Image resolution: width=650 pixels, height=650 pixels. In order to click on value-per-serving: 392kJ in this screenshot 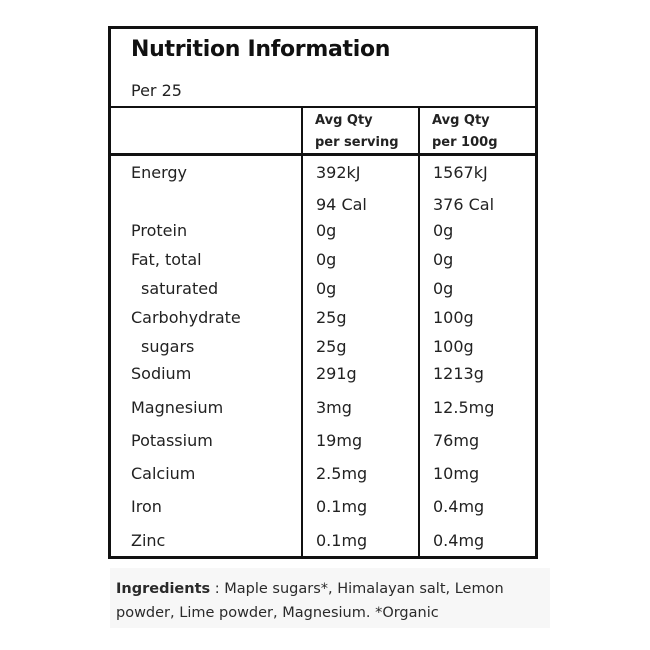, I will do `click(338, 172)`.